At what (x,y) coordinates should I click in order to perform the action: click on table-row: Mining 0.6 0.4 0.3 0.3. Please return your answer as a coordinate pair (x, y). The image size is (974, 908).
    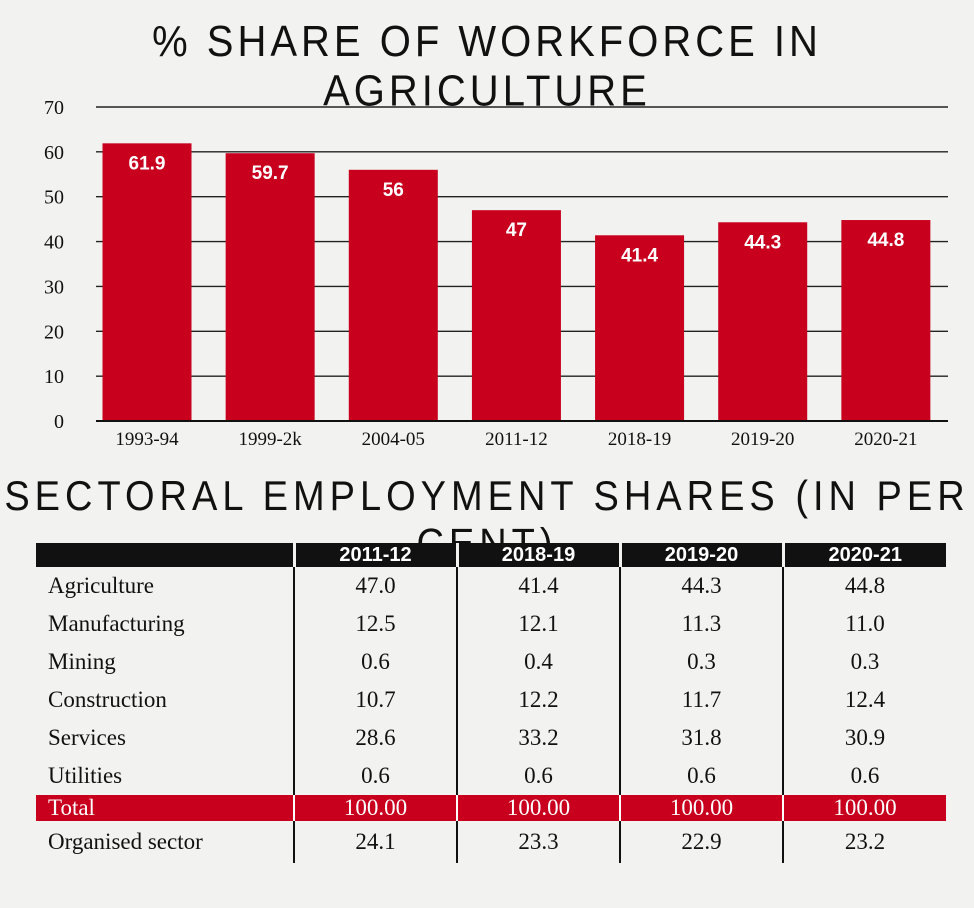
    Looking at the image, I should click on (491, 662).